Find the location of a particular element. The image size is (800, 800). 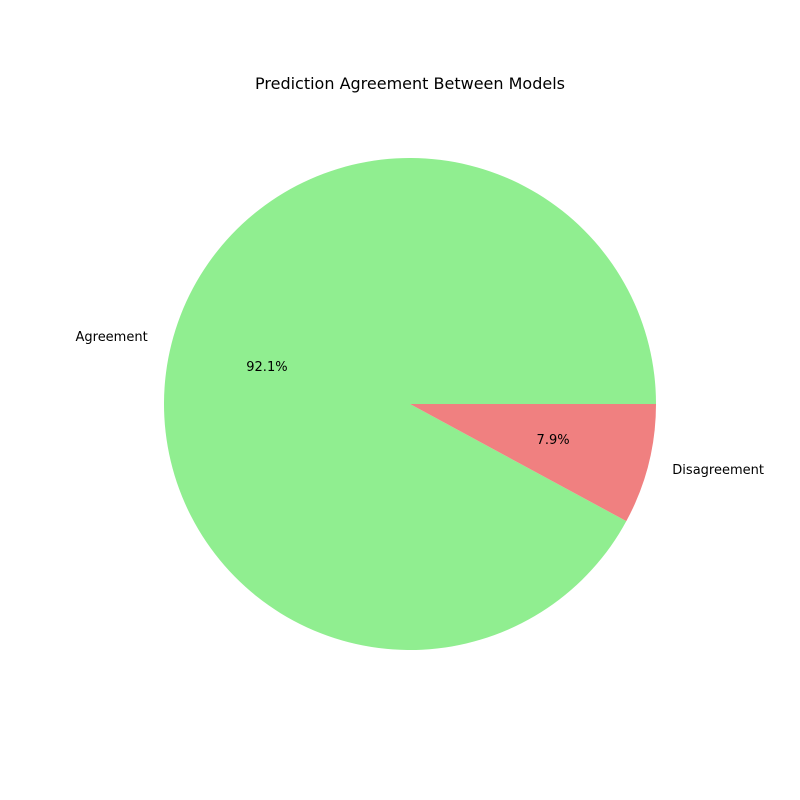

chart-title: Prediction Agreement Between Models is located at coordinates (410, 83).